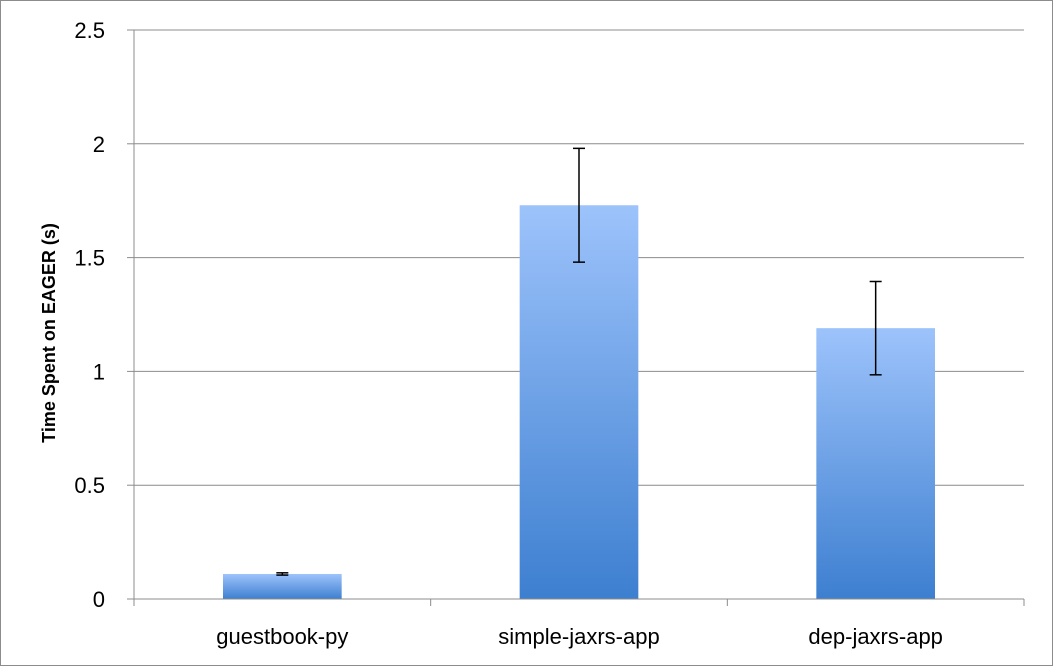 This screenshot has width=1053, height=667. What do you see at coordinates (99, 371) in the screenshot?
I see `y-tick-label: 1` at bounding box center [99, 371].